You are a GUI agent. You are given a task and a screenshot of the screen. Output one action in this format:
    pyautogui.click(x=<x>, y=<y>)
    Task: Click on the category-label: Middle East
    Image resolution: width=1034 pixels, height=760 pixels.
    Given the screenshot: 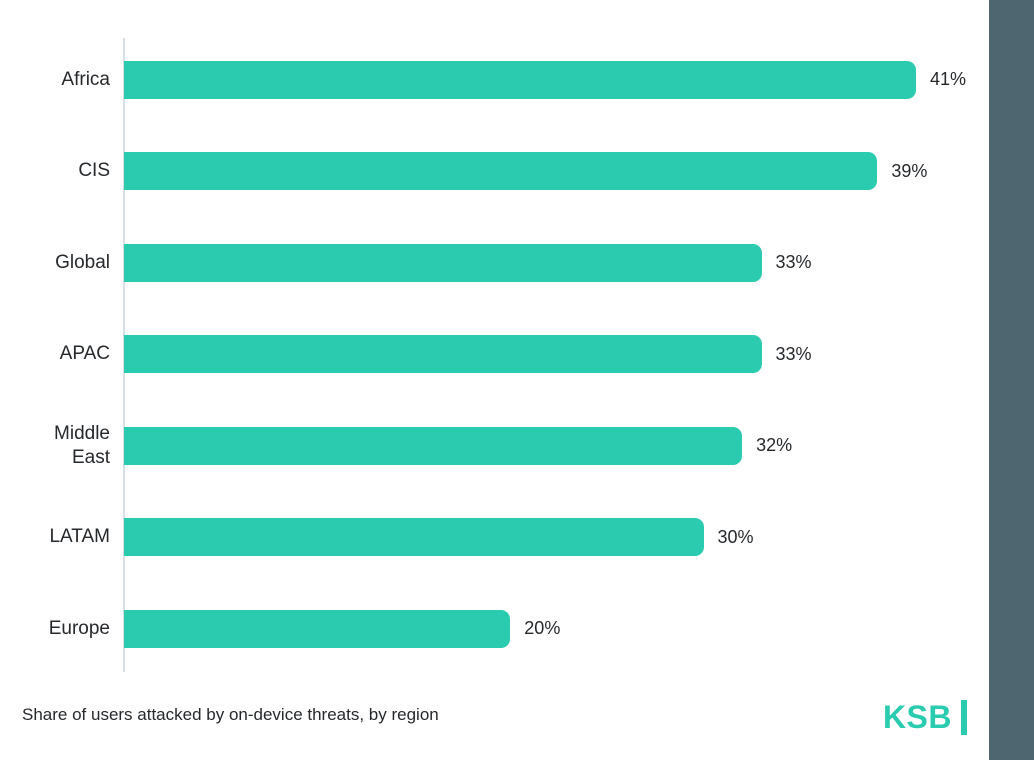 What is the action you would take?
    pyautogui.click(x=82, y=445)
    